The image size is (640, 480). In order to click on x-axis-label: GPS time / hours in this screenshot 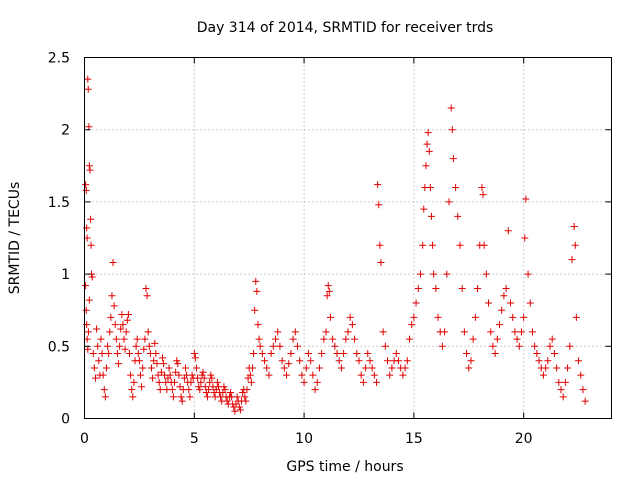, I will do `click(344, 467)`.